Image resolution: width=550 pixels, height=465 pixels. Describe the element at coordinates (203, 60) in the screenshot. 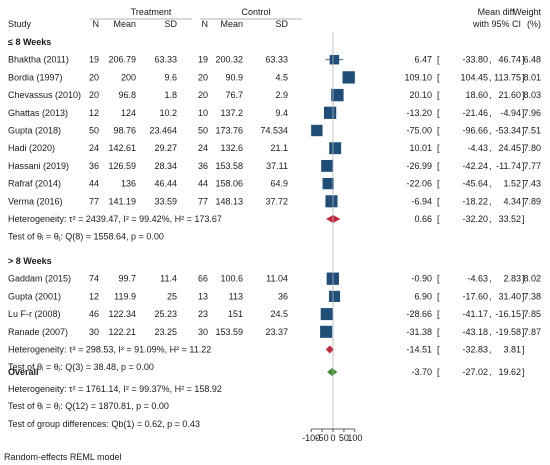

I see `study-row-0-control-n: 19` at that location.